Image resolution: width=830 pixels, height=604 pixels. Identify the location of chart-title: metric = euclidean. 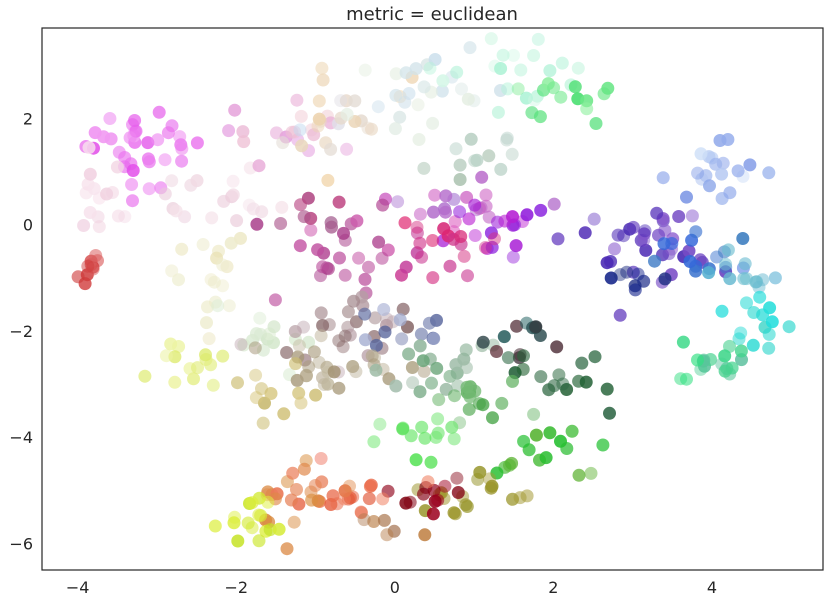
(432, 14).